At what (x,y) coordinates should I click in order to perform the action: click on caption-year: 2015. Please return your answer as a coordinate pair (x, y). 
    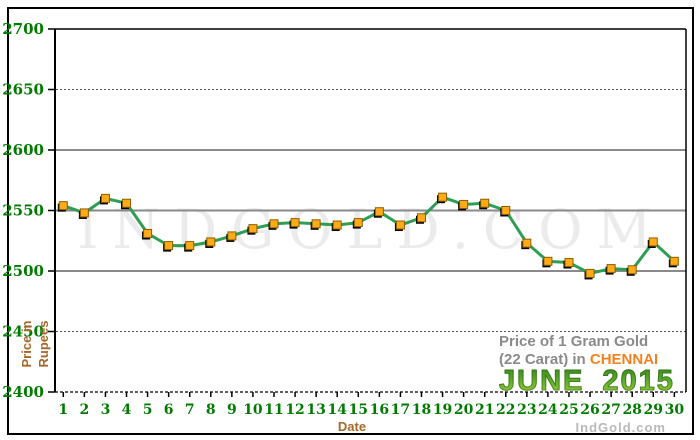
    Looking at the image, I should click on (638, 381).